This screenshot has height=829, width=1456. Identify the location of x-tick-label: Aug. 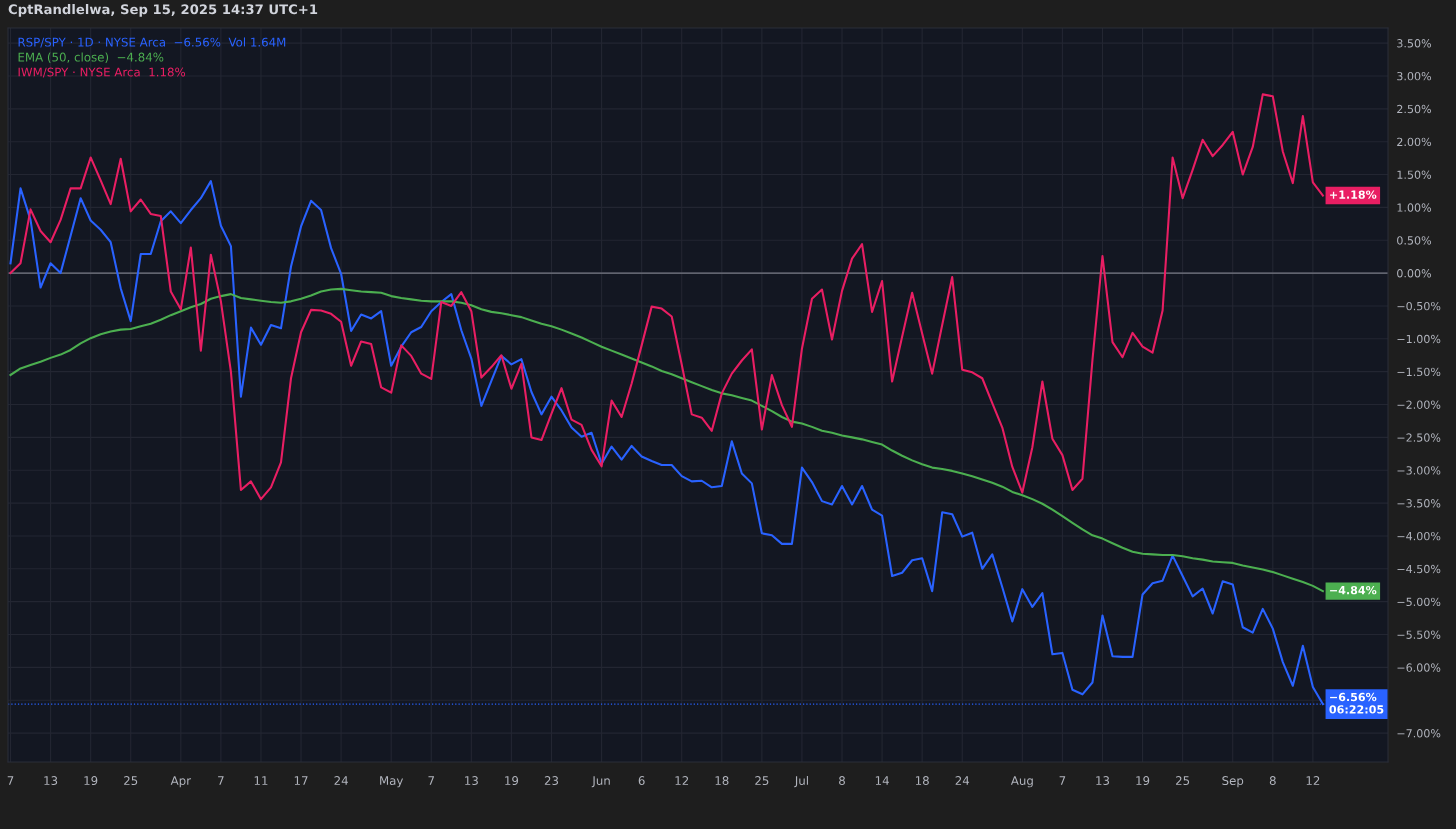
(1021, 782).